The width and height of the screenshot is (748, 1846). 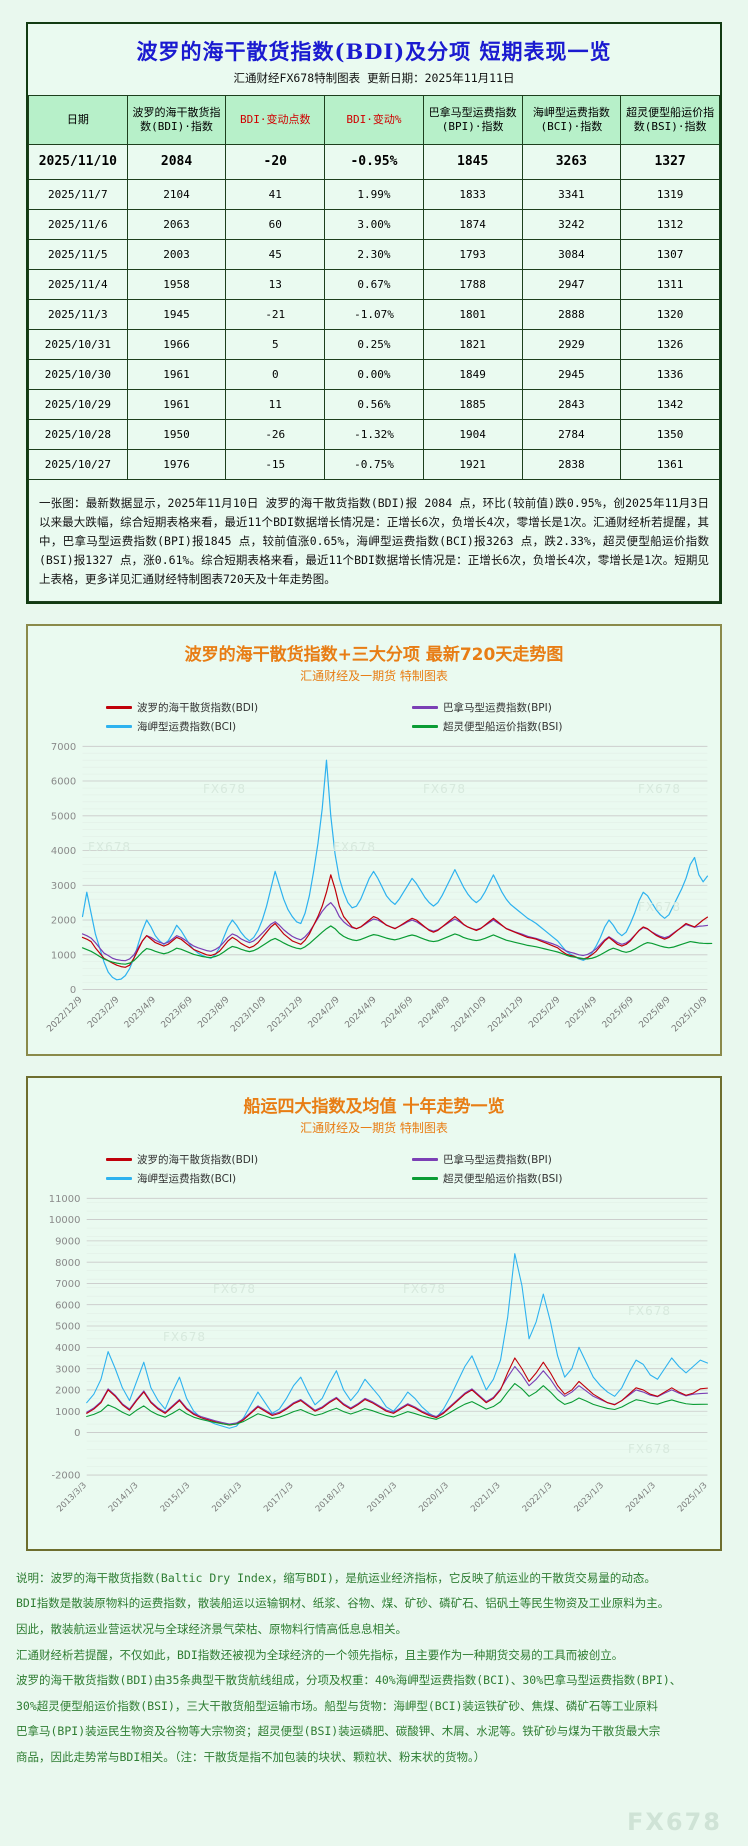 I want to click on cell-bpi: 1801, so click(x=472, y=314).